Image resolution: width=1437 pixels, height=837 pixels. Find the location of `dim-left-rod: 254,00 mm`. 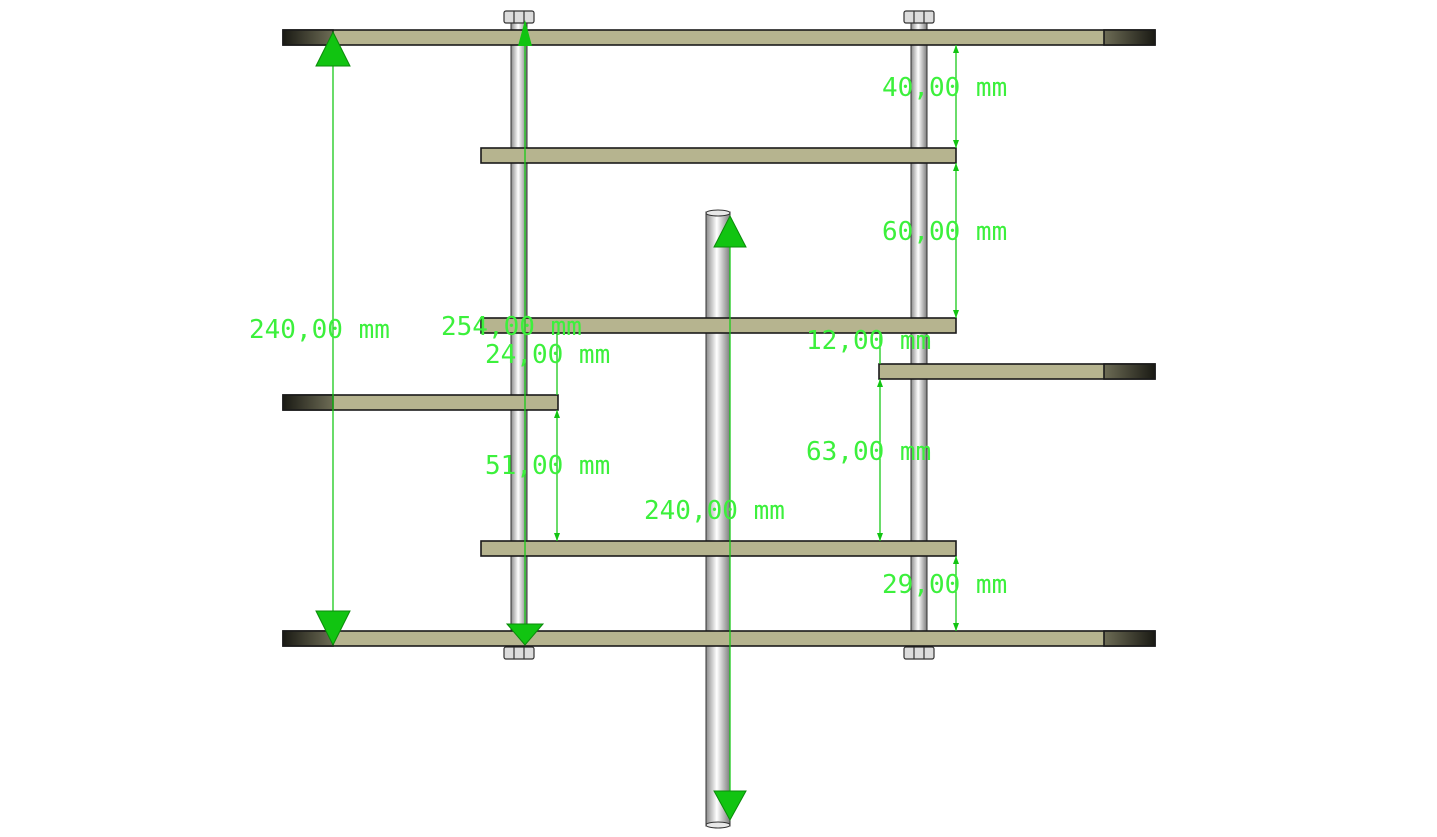

dim-left-rod: 254,00 mm is located at coordinates (511, 327).